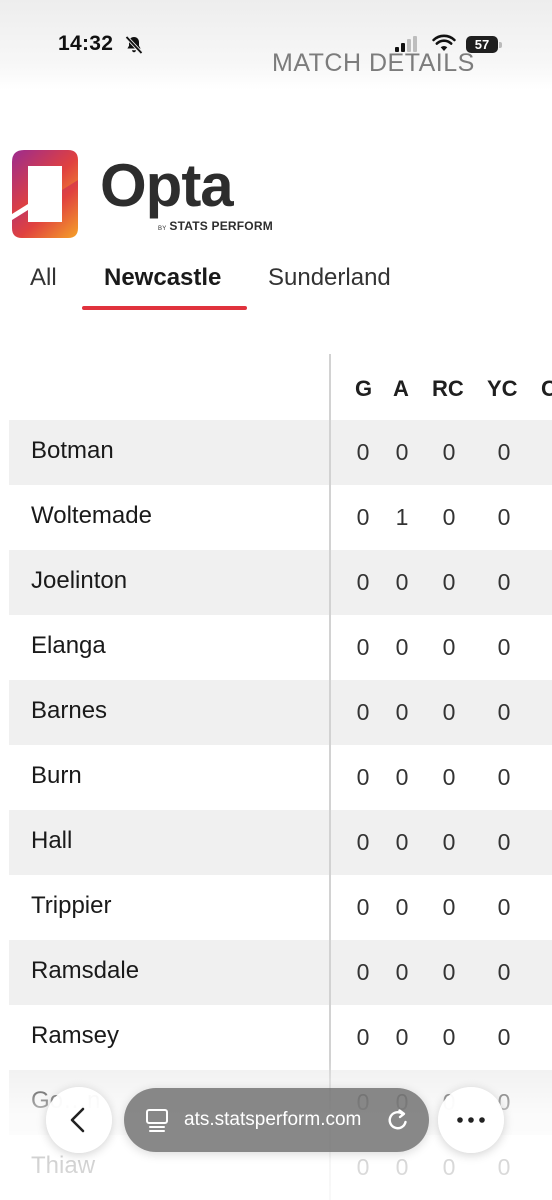  What do you see at coordinates (273, 1119) in the screenshot?
I see `url-text: ats.statsperform.com` at bounding box center [273, 1119].